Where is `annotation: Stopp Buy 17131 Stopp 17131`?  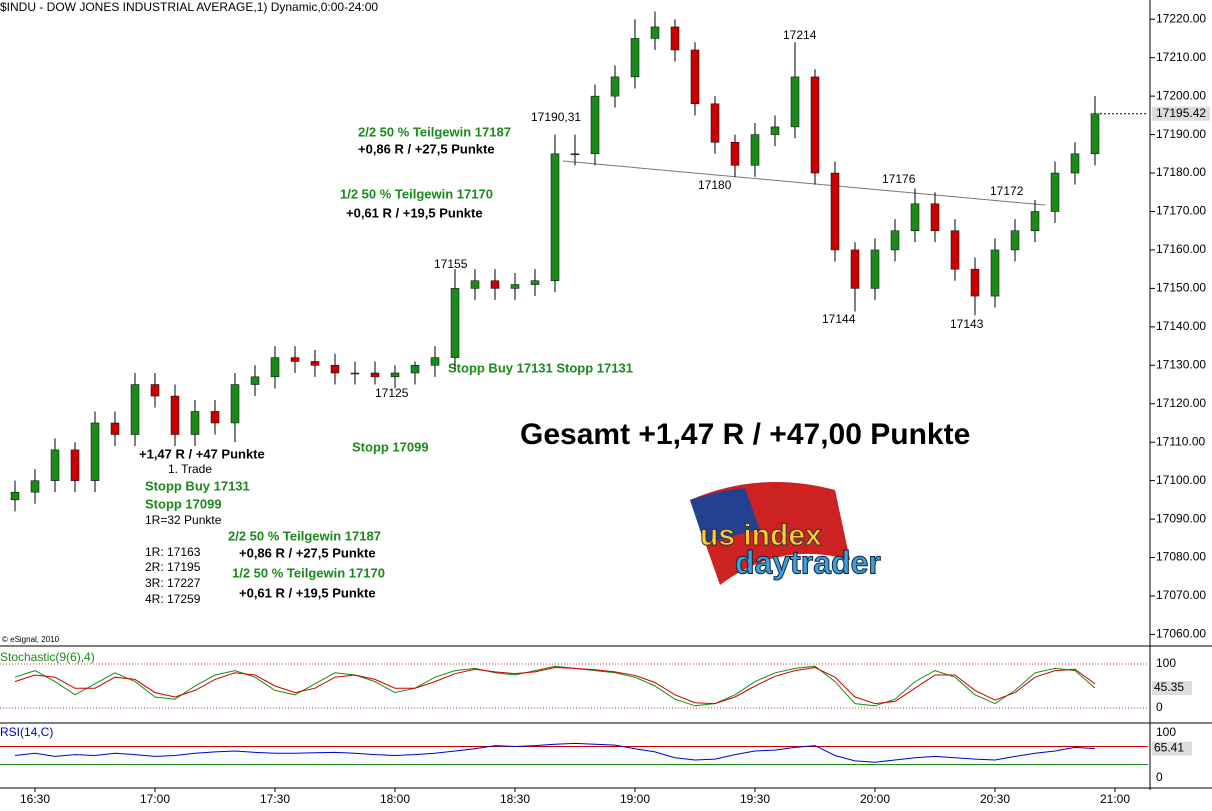 annotation: Stopp Buy 17131 Stopp 17131 is located at coordinates (540, 367).